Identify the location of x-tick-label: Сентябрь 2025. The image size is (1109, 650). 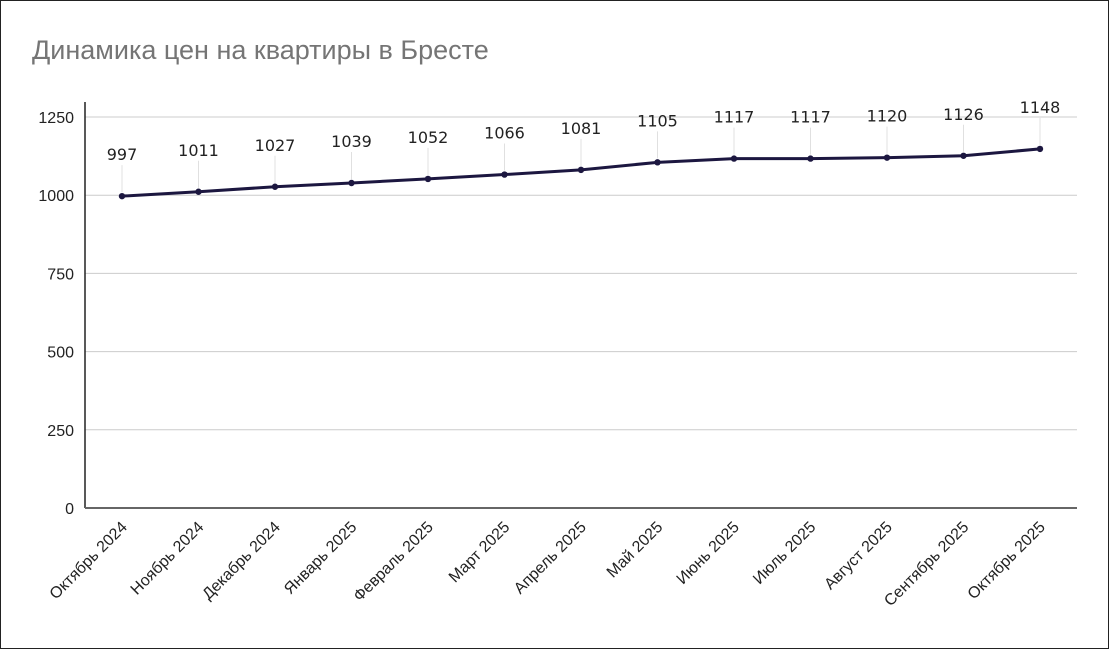
(926, 564).